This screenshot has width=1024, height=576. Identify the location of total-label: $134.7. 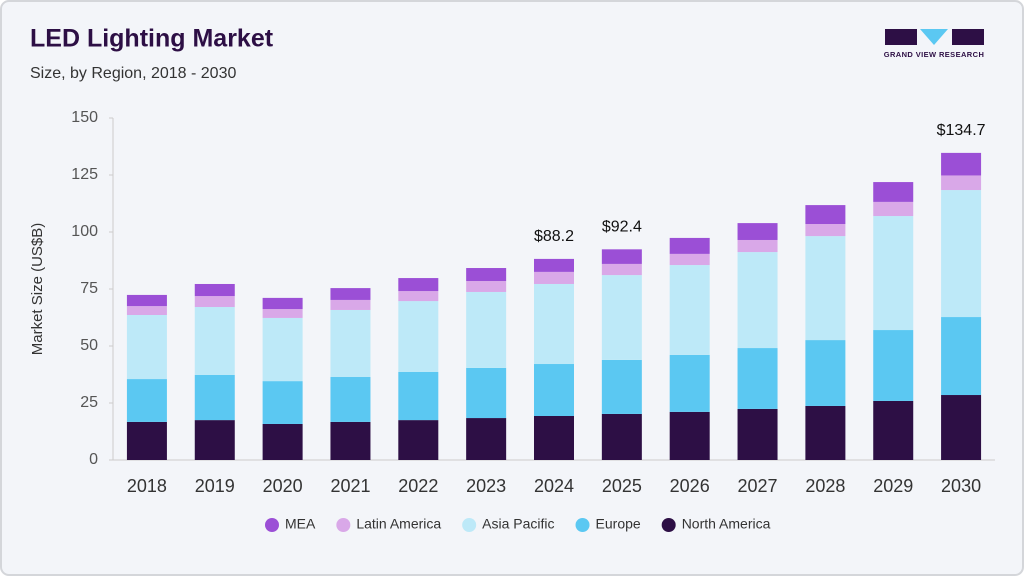
(961, 130).